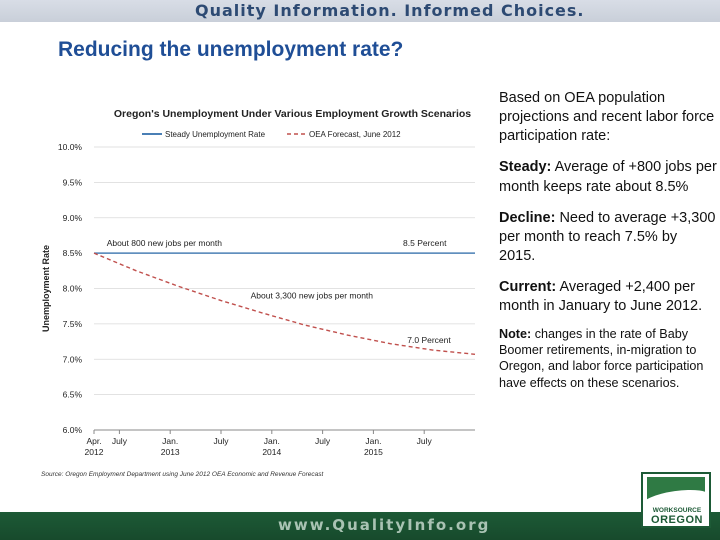  I want to click on worksource-oregon-logo: WORKSOURCE OREGON, so click(676, 500).